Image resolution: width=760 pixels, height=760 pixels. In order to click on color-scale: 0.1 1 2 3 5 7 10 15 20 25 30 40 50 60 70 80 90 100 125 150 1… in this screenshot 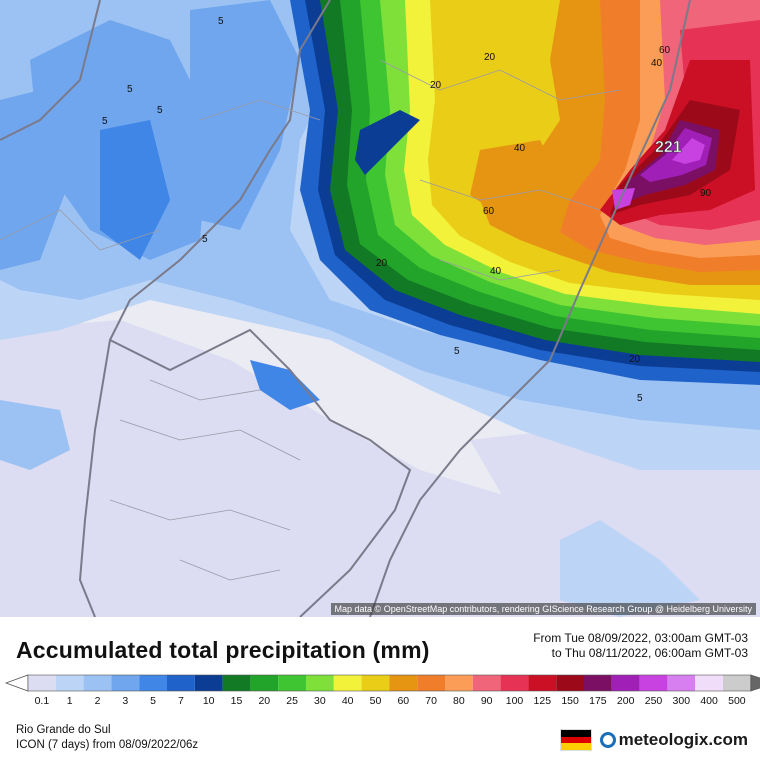, I will do `click(382, 690)`.